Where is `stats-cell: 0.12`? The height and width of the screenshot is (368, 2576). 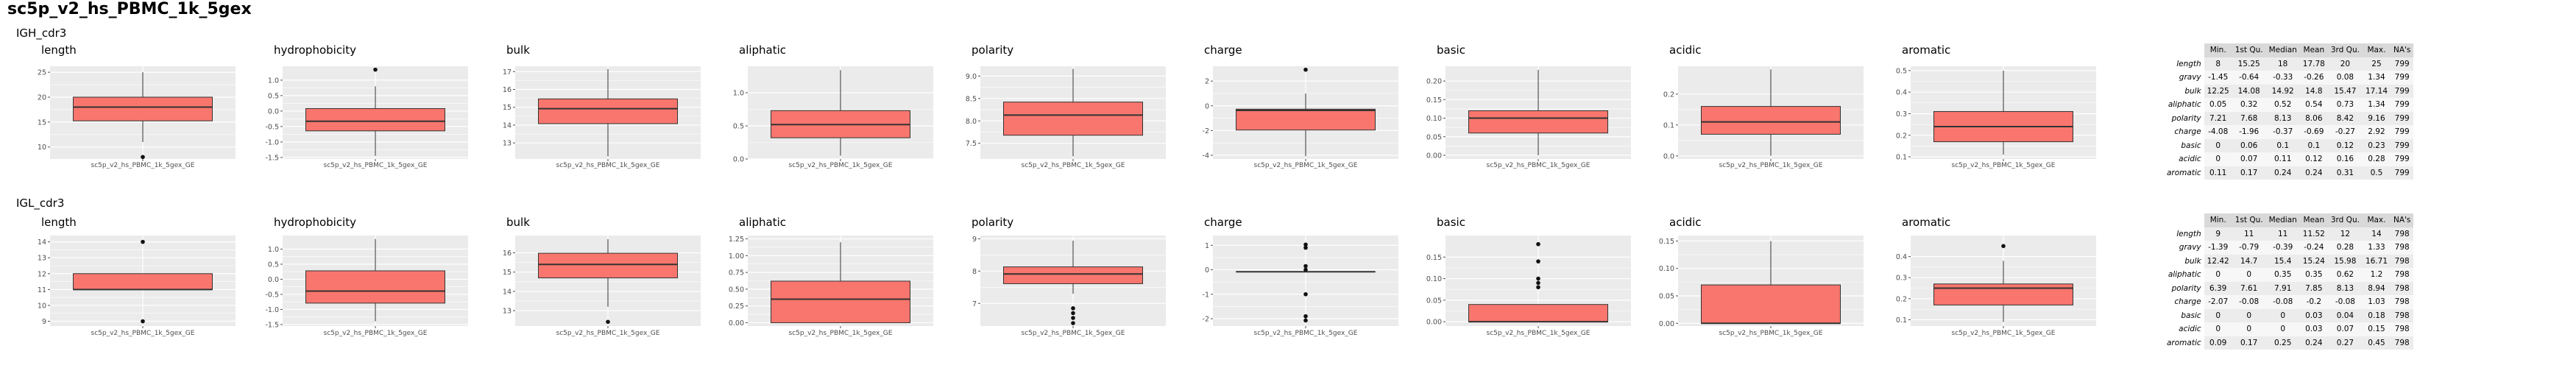 stats-cell: 0.12 is located at coordinates (2345, 145).